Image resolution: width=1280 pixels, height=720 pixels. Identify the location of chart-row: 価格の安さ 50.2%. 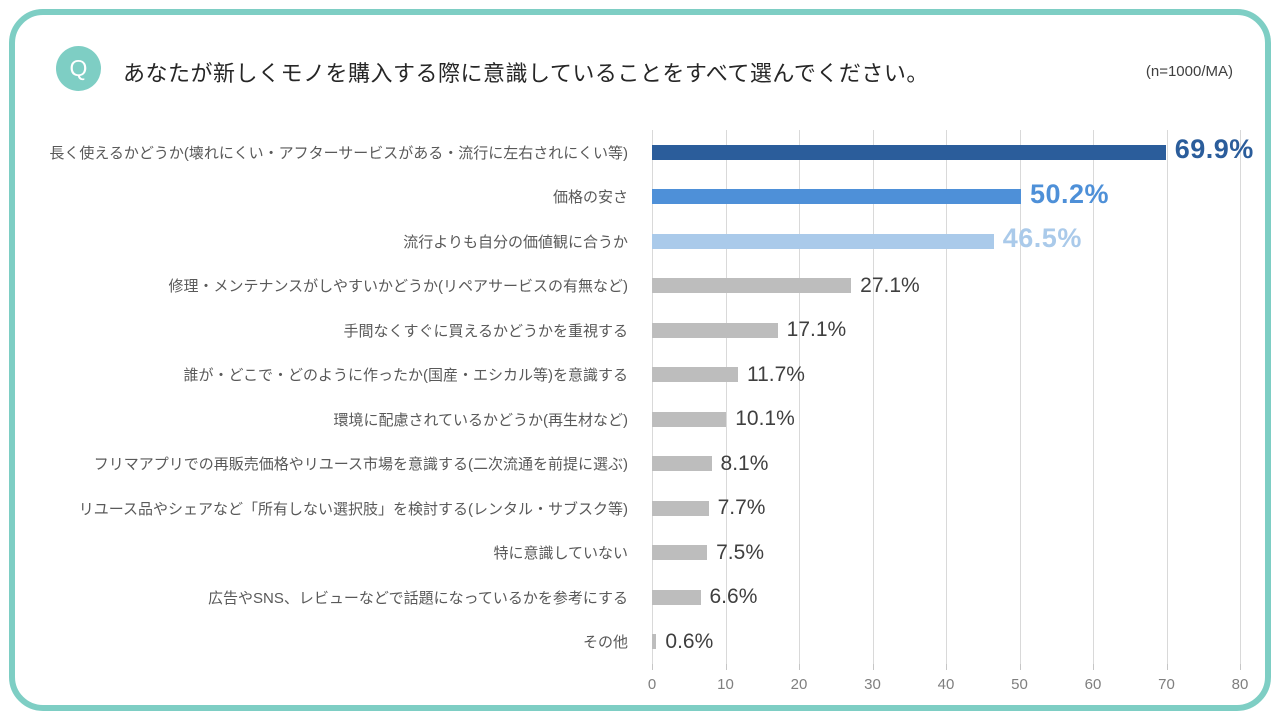
(646, 197).